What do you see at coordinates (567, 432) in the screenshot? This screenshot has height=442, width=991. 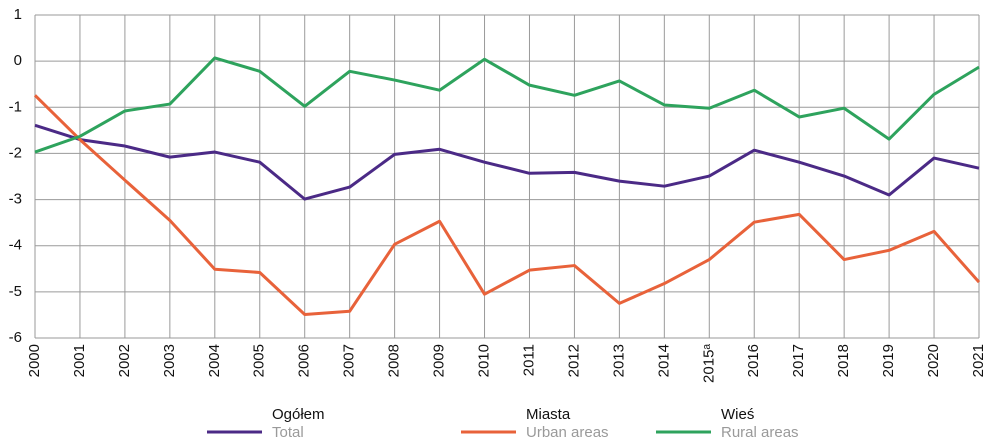 I see `legend-sublabel: Urban areas` at bounding box center [567, 432].